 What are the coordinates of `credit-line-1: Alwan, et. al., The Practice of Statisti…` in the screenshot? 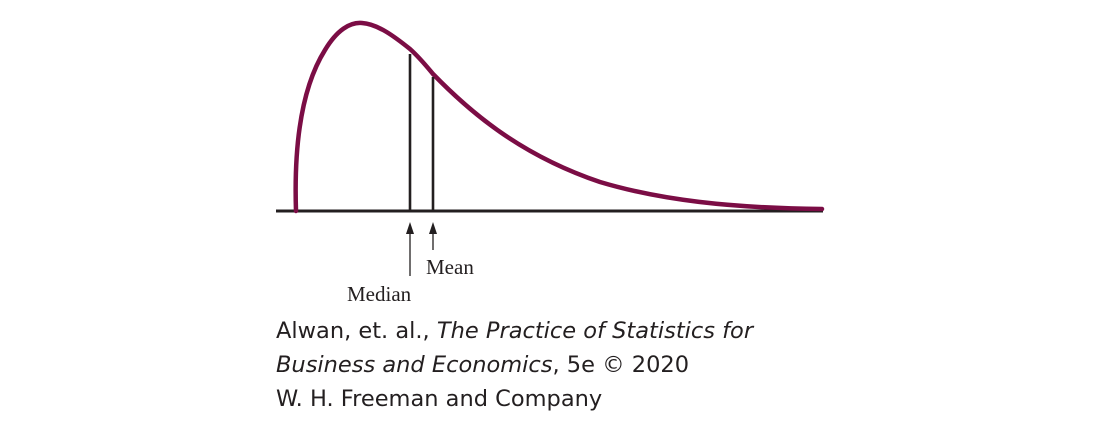 It's located at (514, 331).